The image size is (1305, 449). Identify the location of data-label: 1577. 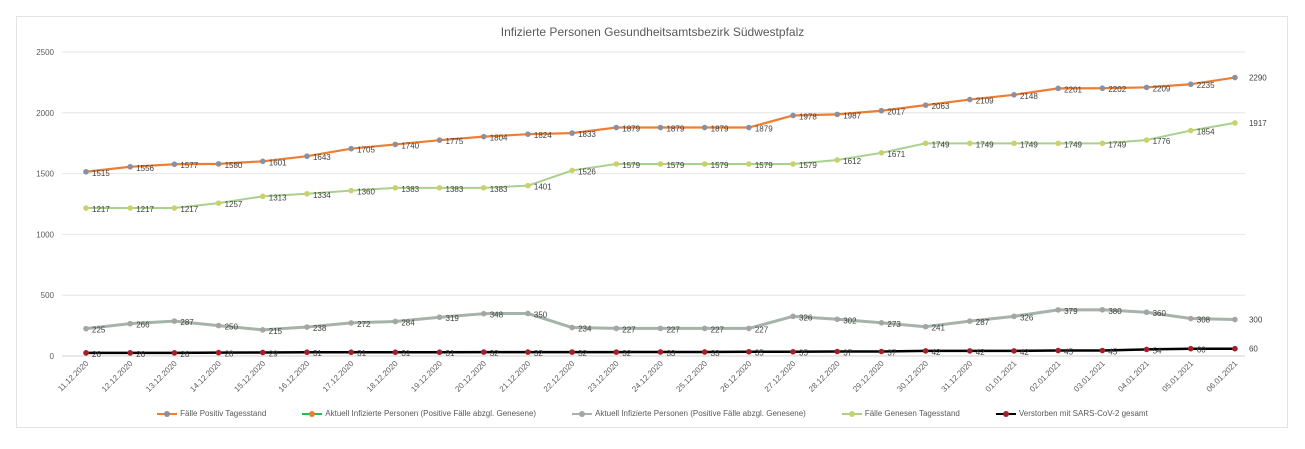
(189, 165).